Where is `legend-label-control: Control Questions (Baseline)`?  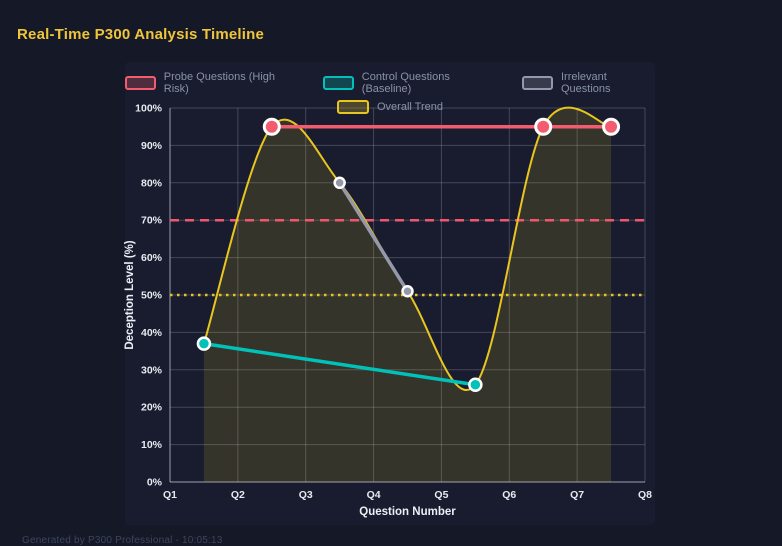 legend-label-control: Control Questions (Baseline) is located at coordinates (405, 83).